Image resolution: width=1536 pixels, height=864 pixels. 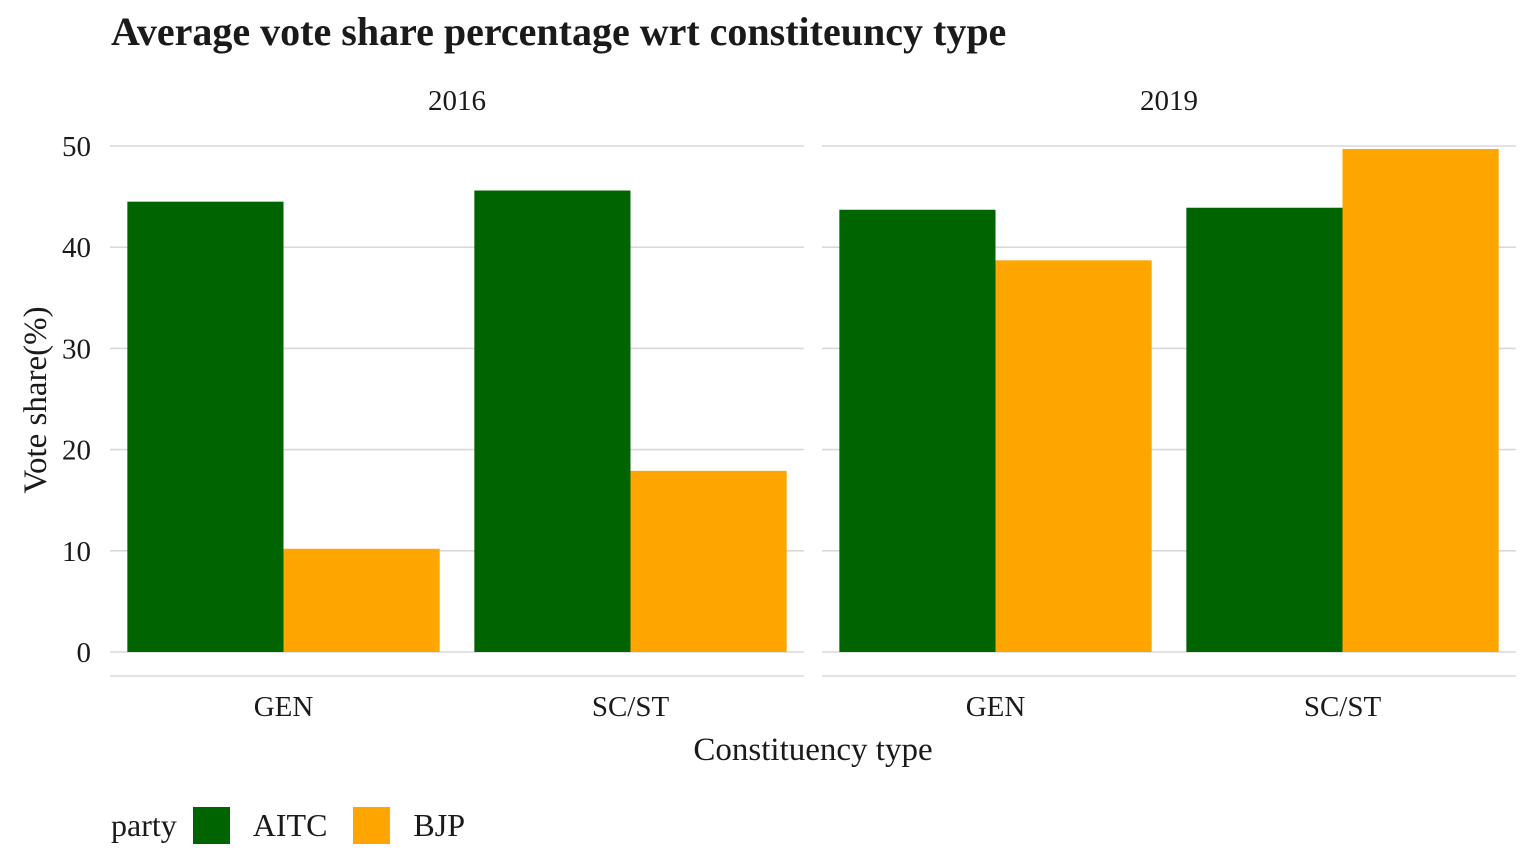 I want to click on facet-label-2019: 2019, so click(x=1169, y=101).